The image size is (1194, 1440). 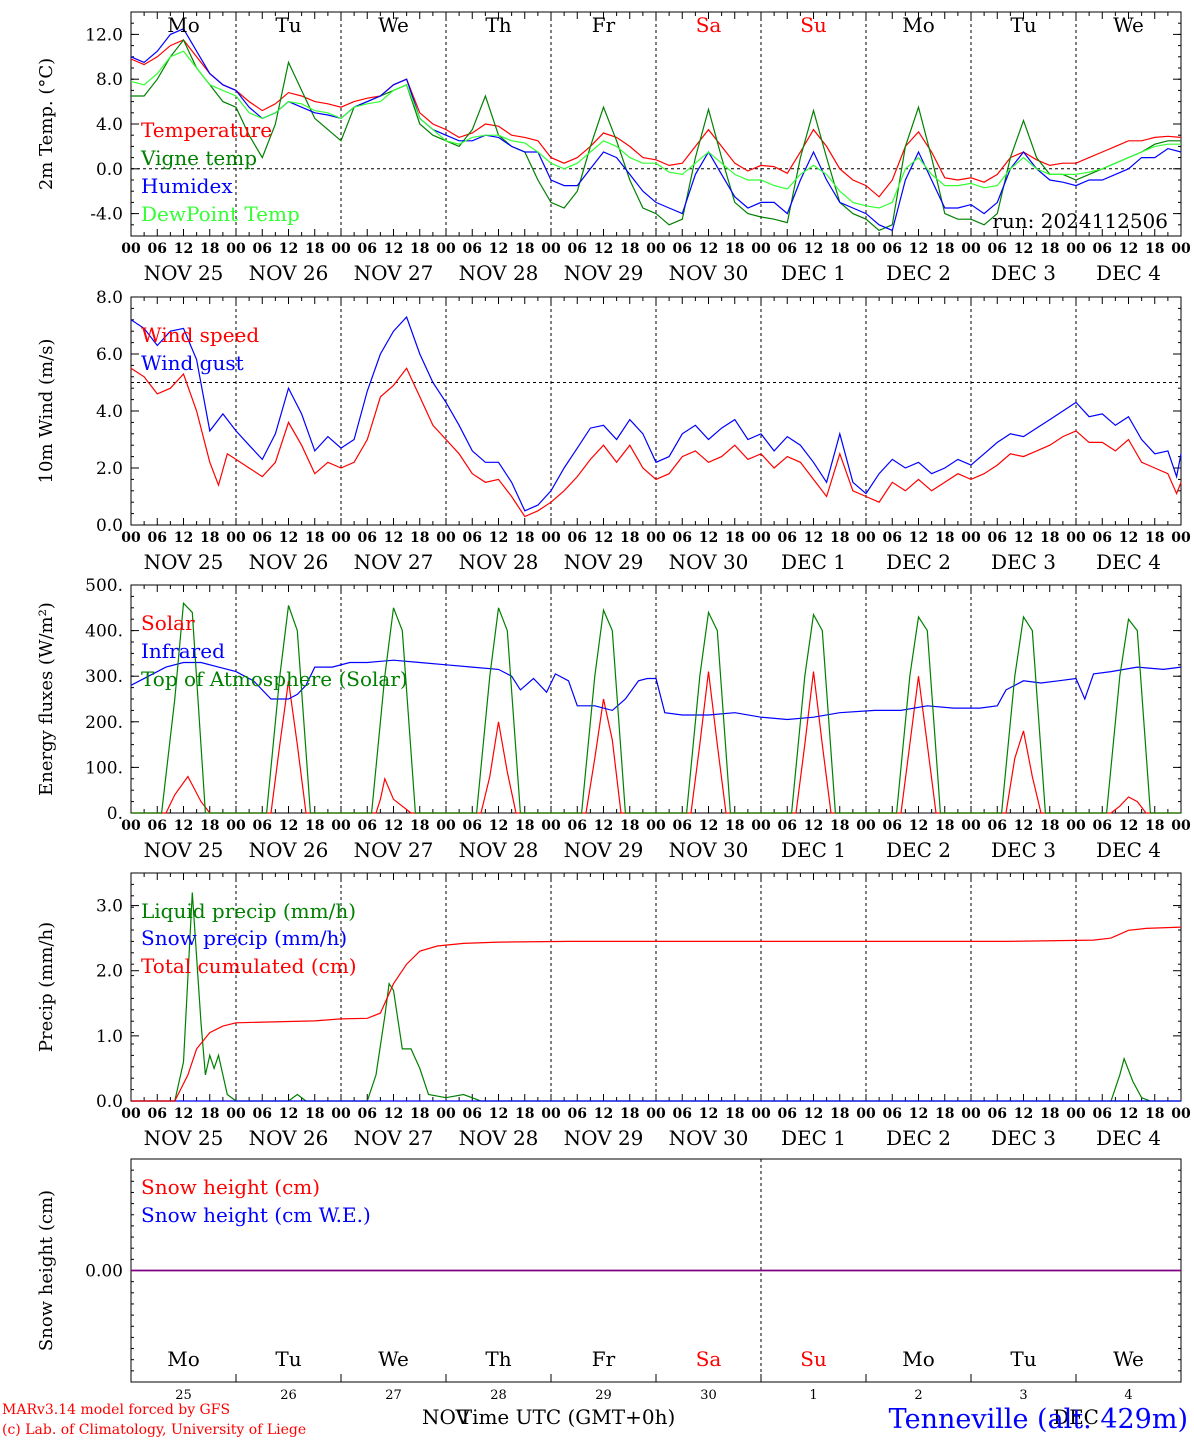 What do you see at coordinates (46, 411) in the screenshot?
I see `y-axis-label: 10m Wind (m/s)` at bounding box center [46, 411].